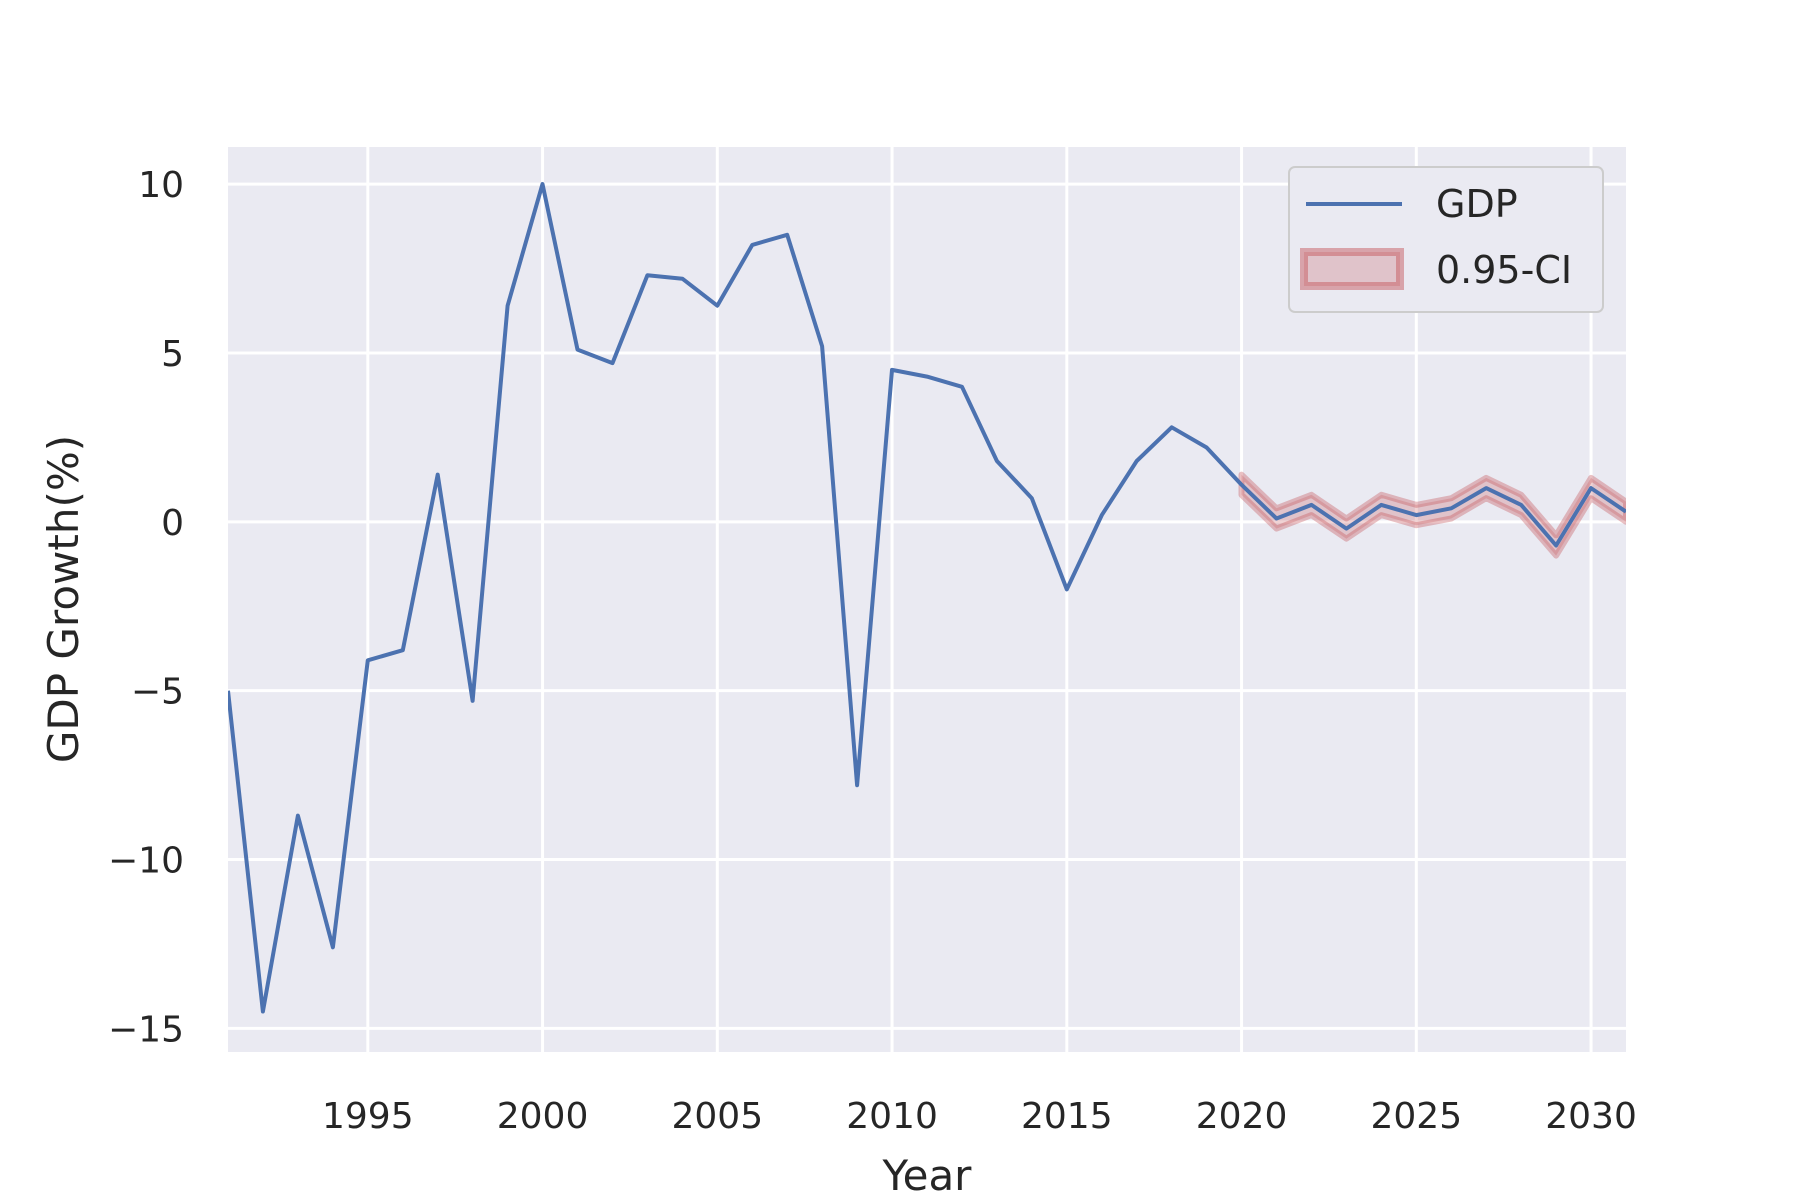 The width and height of the screenshot is (1800, 1200). Describe the element at coordinates (146, 861) in the screenshot. I see `y-tick-label-4: −10` at that location.